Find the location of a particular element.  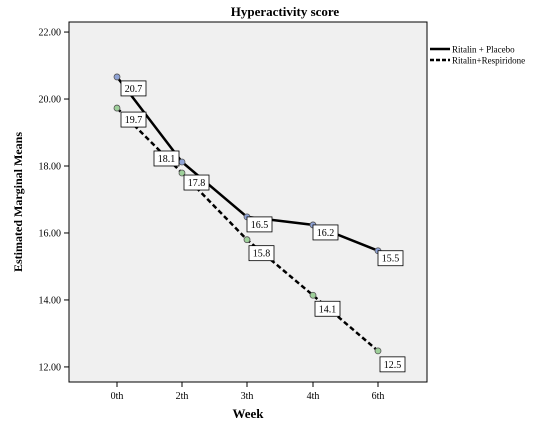

chart-title: Hyperactivity score is located at coordinates (285, 11).